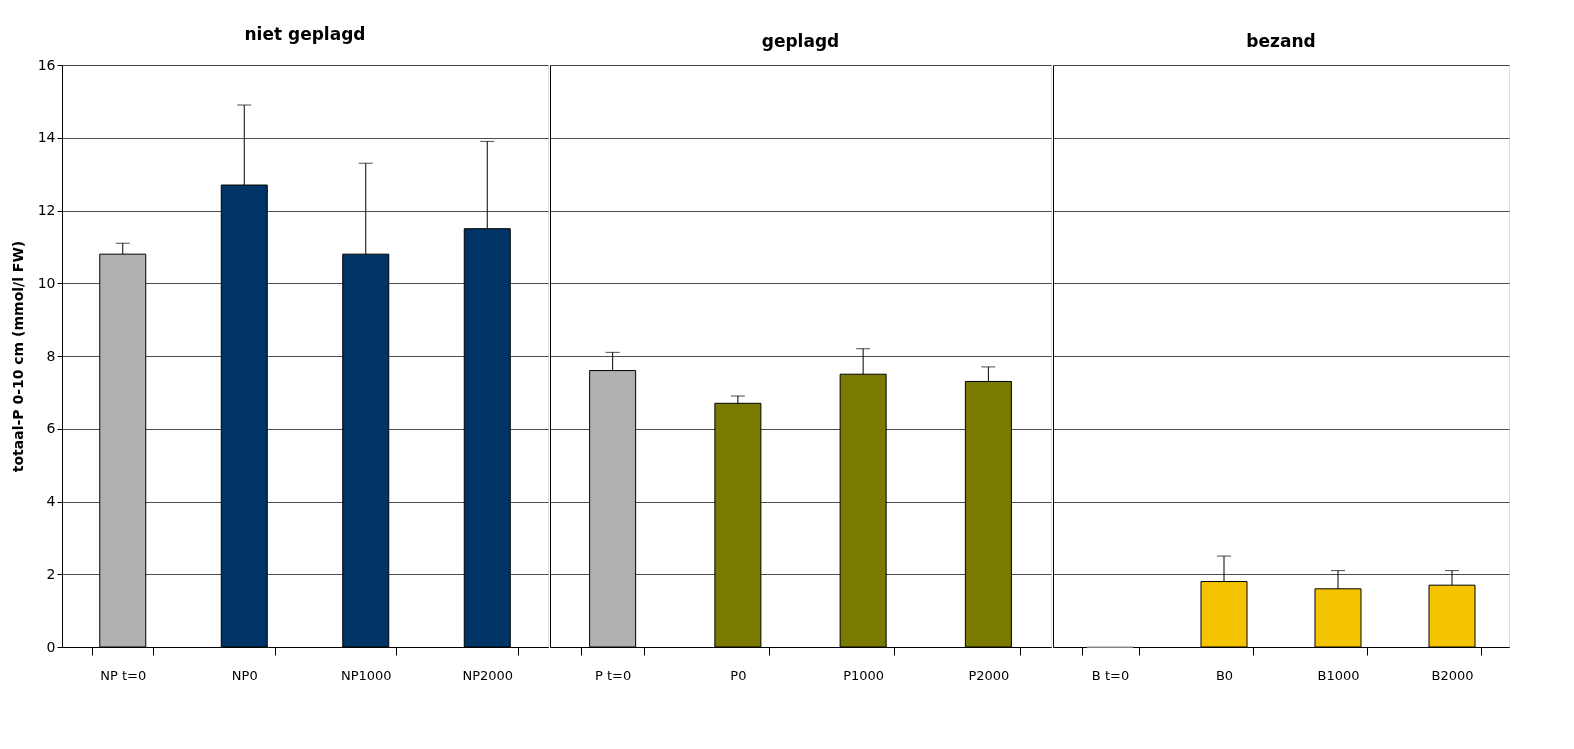 The width and height of the screenshot is (1574, 749). I want to click on chart-title: geplagd, so click(800, 41).